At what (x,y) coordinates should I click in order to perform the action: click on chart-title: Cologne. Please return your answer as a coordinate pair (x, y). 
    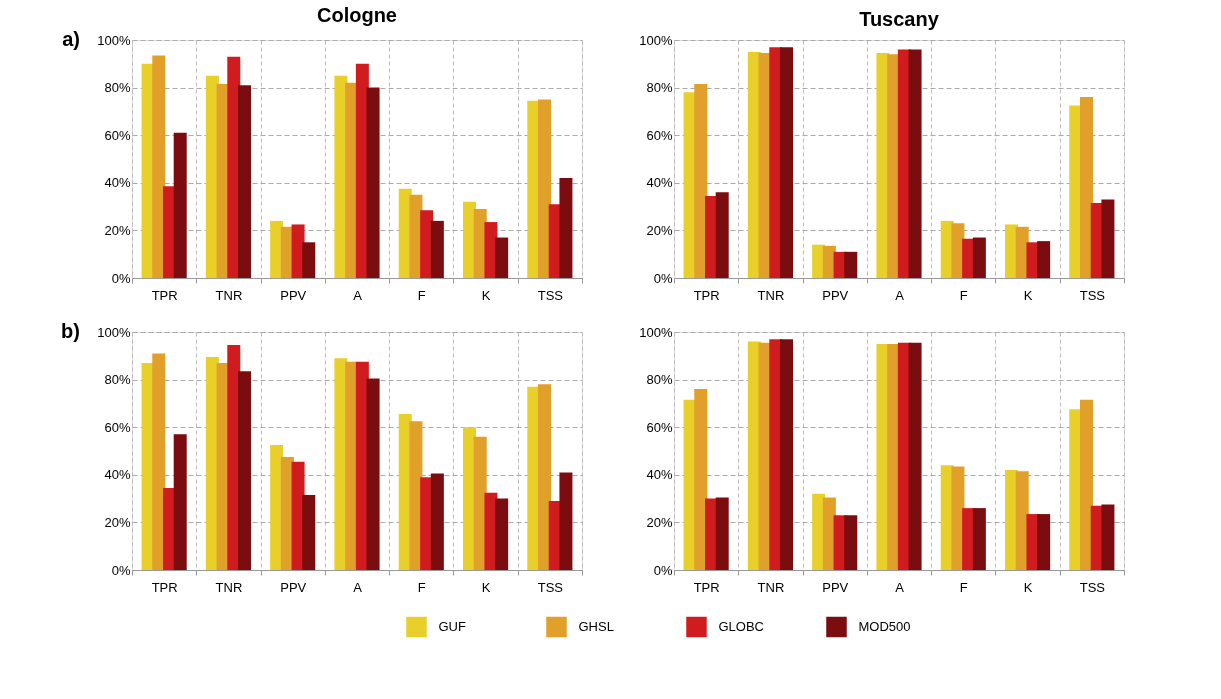
    Looking at the image, I should click on (357, 15).